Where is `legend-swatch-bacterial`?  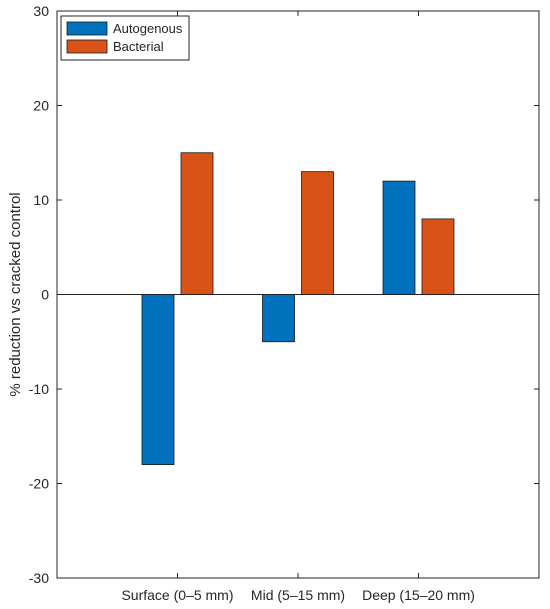 legend-swatch-bacterial is located at coordinates (87, 46).